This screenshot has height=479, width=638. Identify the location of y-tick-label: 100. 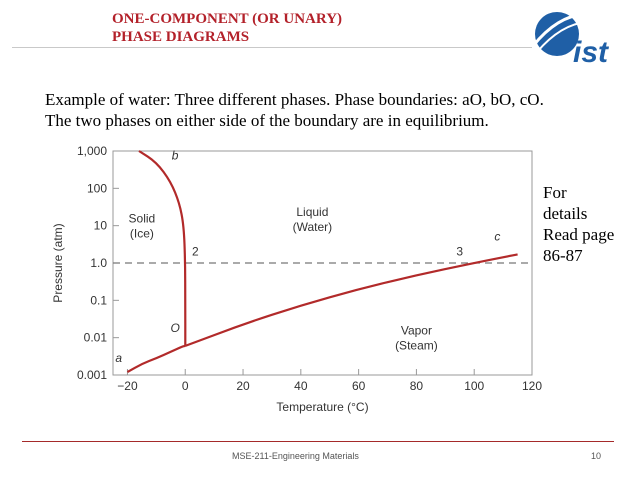
(97, 188).